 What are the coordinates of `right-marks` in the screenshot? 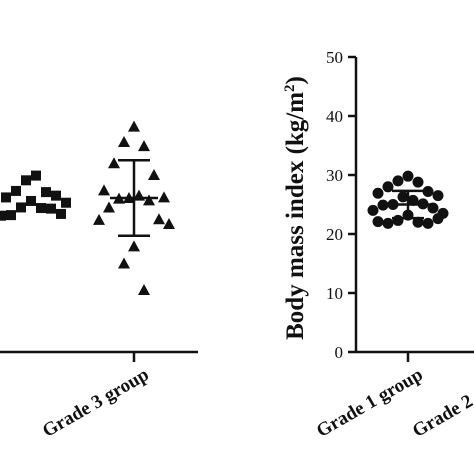 It's located at (408, 199).